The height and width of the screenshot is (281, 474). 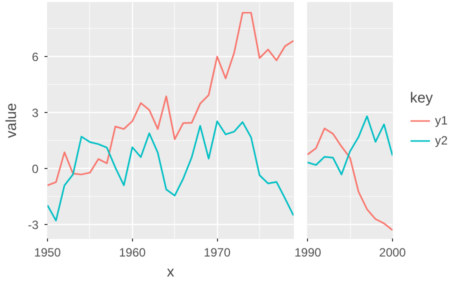 I want to click on x-tick-label: 1970, so click(x=217, y=253).